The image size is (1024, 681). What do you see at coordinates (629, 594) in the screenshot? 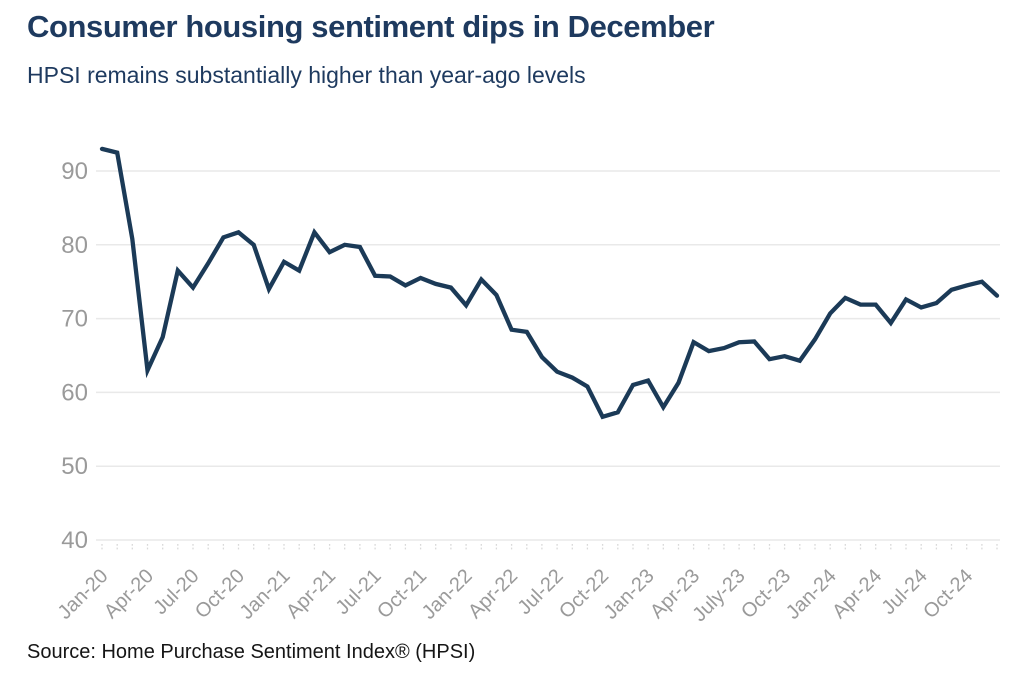
I see `x-tick-label: Jan-23` at bounding box center [629, 594].